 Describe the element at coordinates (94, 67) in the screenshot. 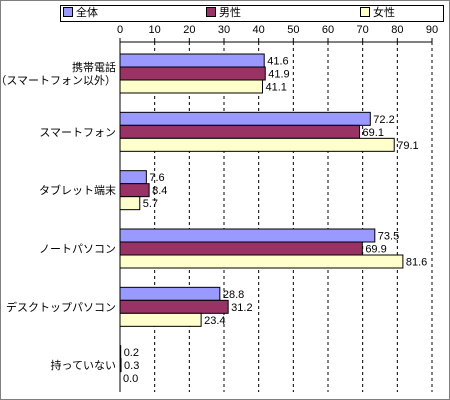

I see `category-label: 携帯電話` at that location.